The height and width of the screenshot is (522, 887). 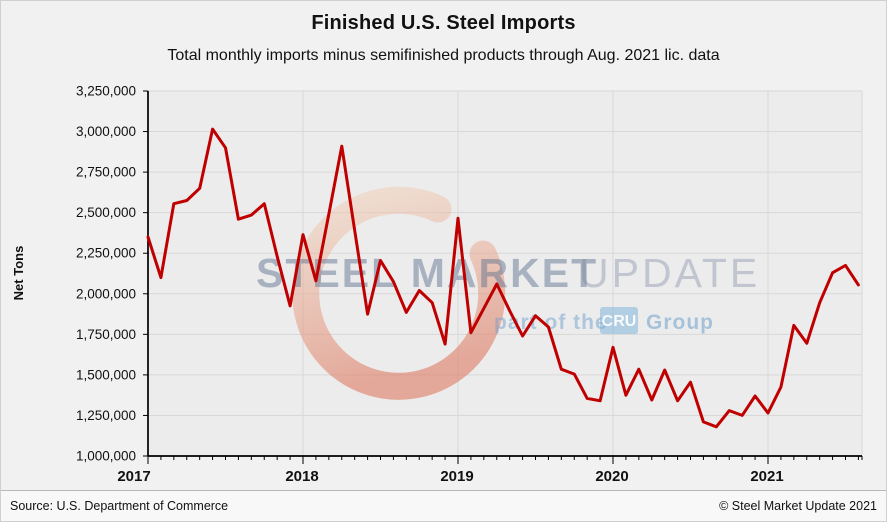 I want to click on y-tick-label: 1,500,000, so click(x=106, y=374).